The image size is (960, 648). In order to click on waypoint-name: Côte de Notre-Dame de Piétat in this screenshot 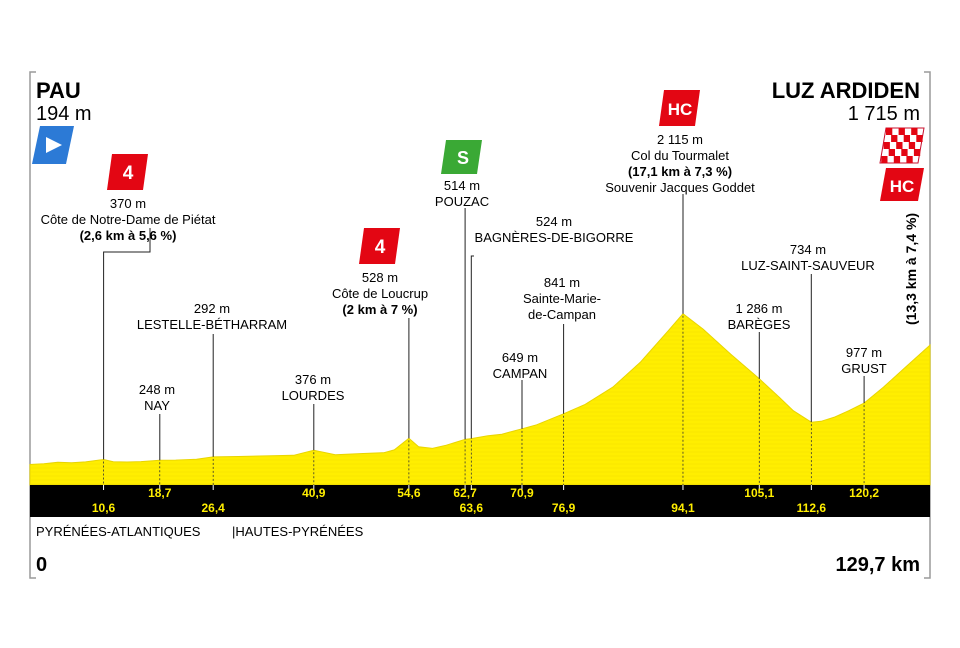, I will do `click(128, 219)`.